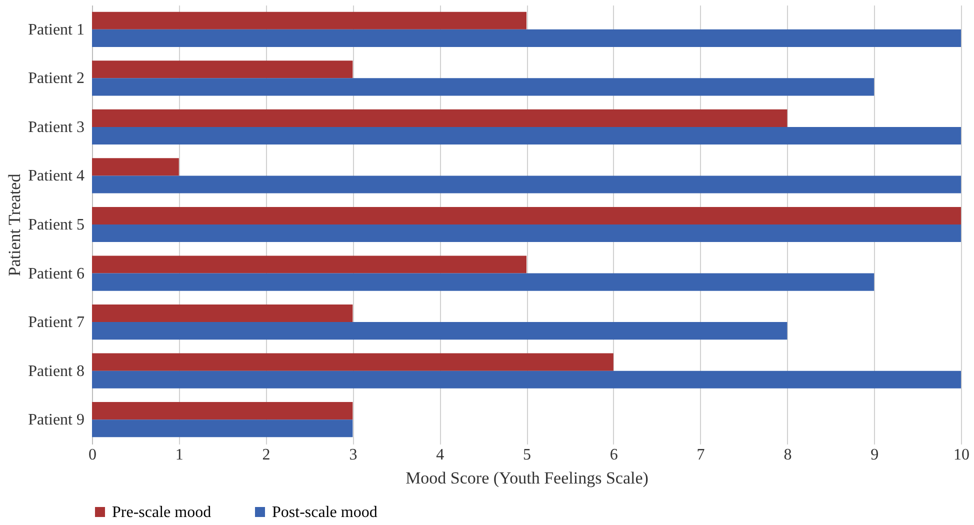  I want to click on x-tick-label: 1, so click(179, 455).